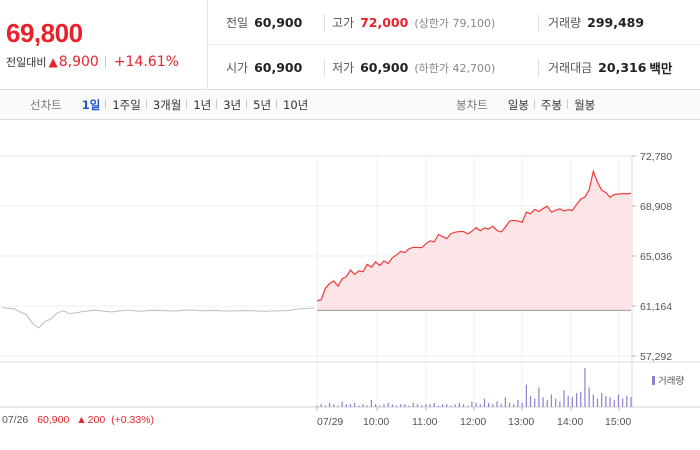  Describe the element at coordinates (231, 105) in the screenshot. I see `period-3y: 3년` at that location.